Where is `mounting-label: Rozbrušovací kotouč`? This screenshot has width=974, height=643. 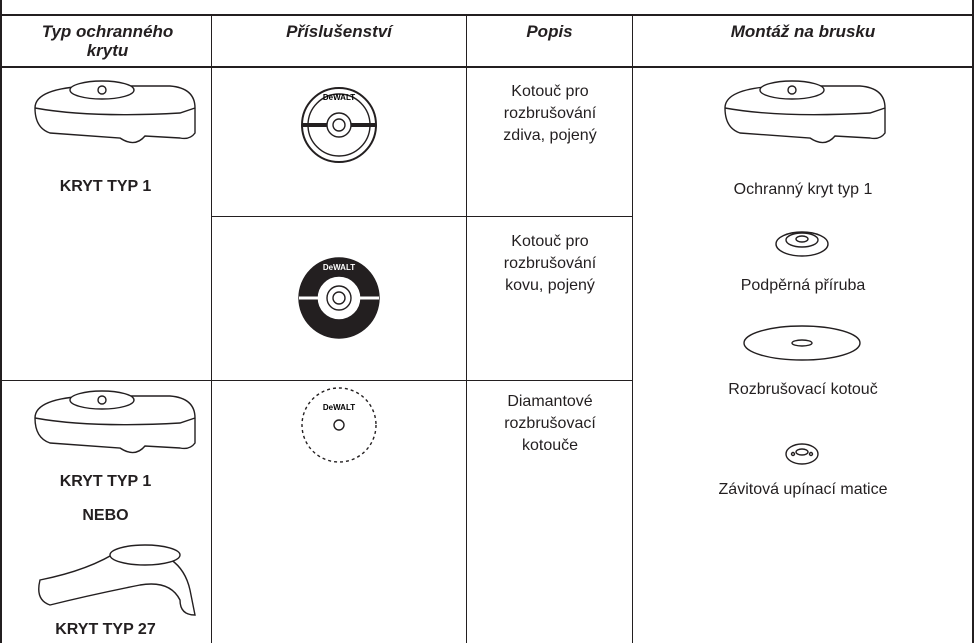 mounting-label: Rozbrušovací kotouč is located at coordinates (803, 389).